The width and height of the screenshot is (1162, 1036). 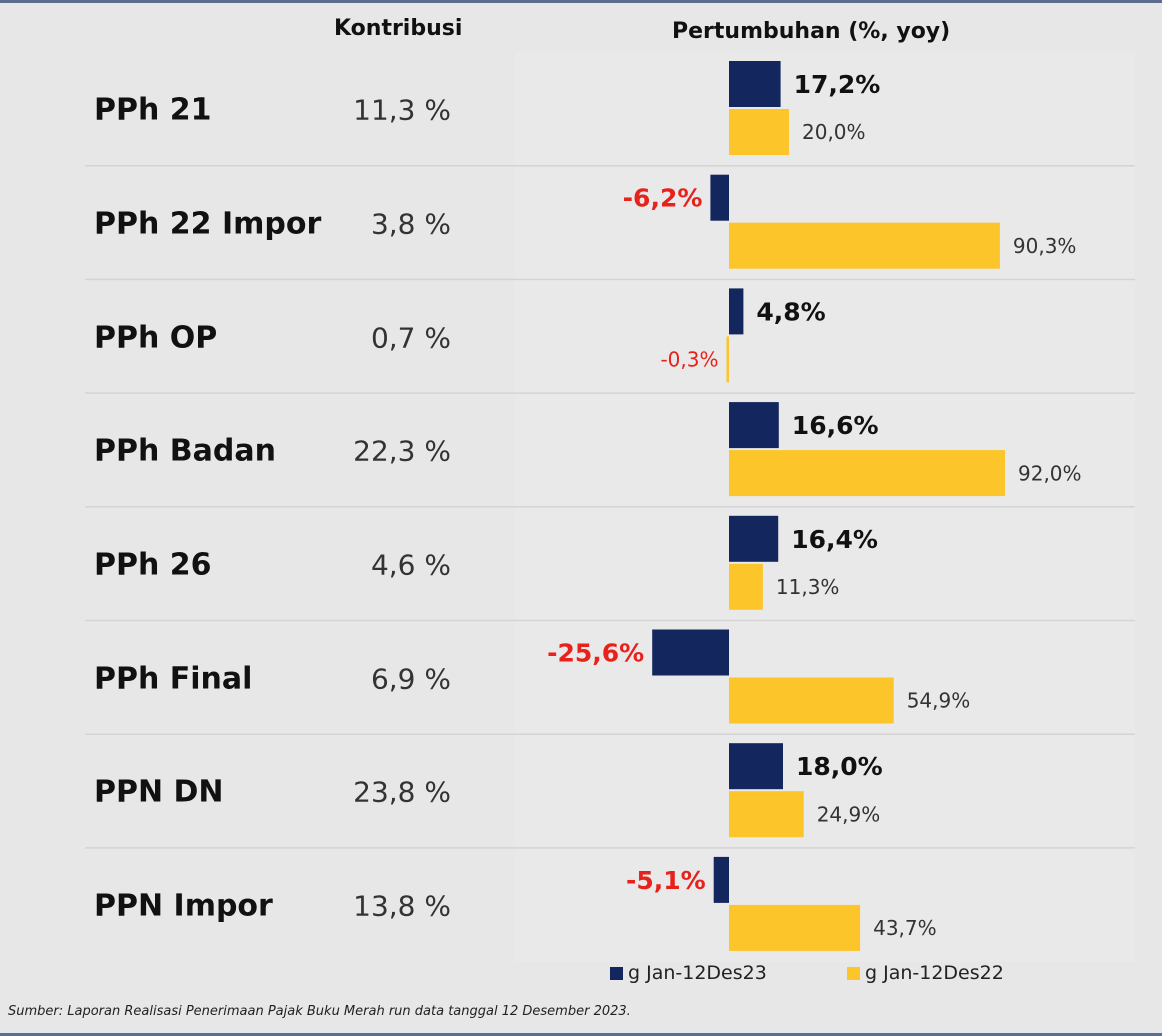 I want to click on contribution-value: 3,8 %, so click(x=410, y=224).